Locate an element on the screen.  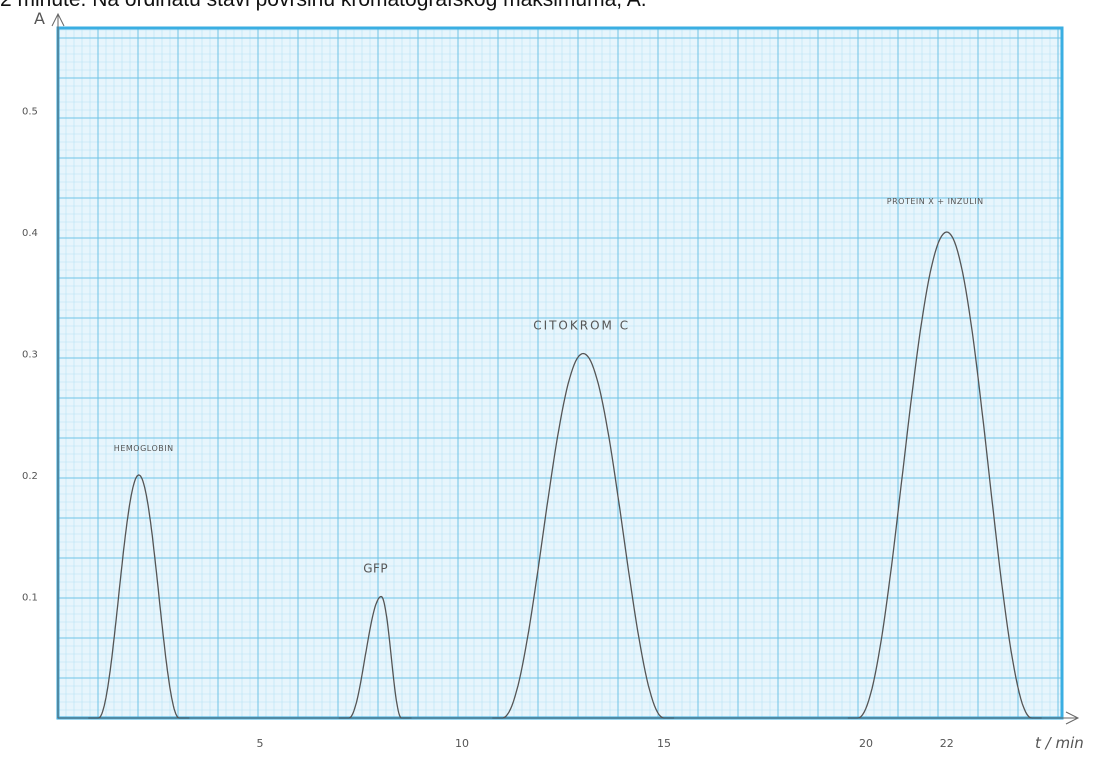
x-tick-label: 20 is located at coordinates (866, 743).